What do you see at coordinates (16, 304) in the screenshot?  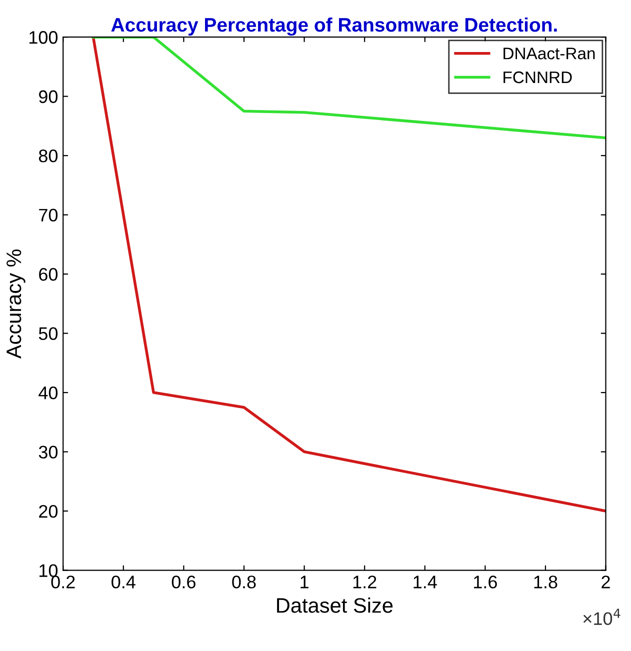 I see `y-axis-title: Accuracy %` at bounding box center [16, 304].